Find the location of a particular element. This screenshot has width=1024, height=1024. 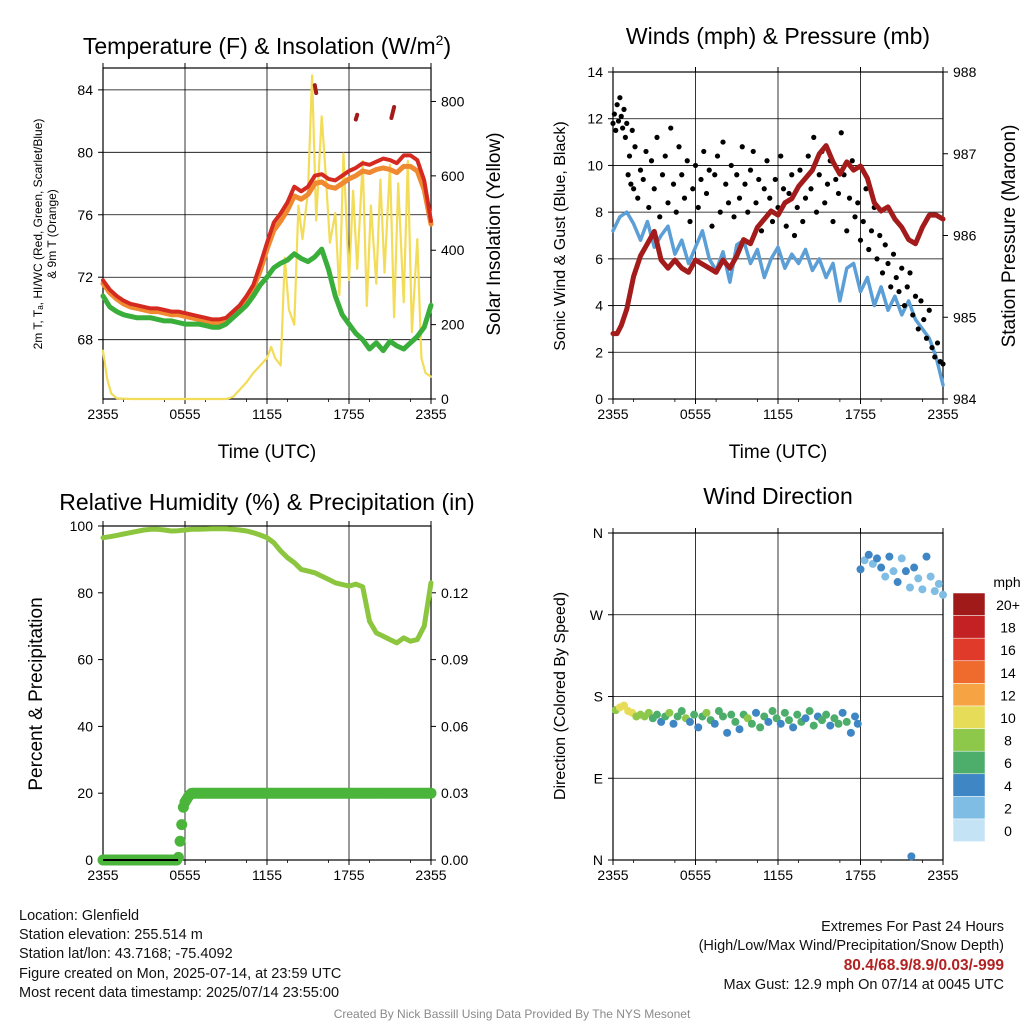

rh-xtick-label: 1155 is located at coordinates (267, 875).